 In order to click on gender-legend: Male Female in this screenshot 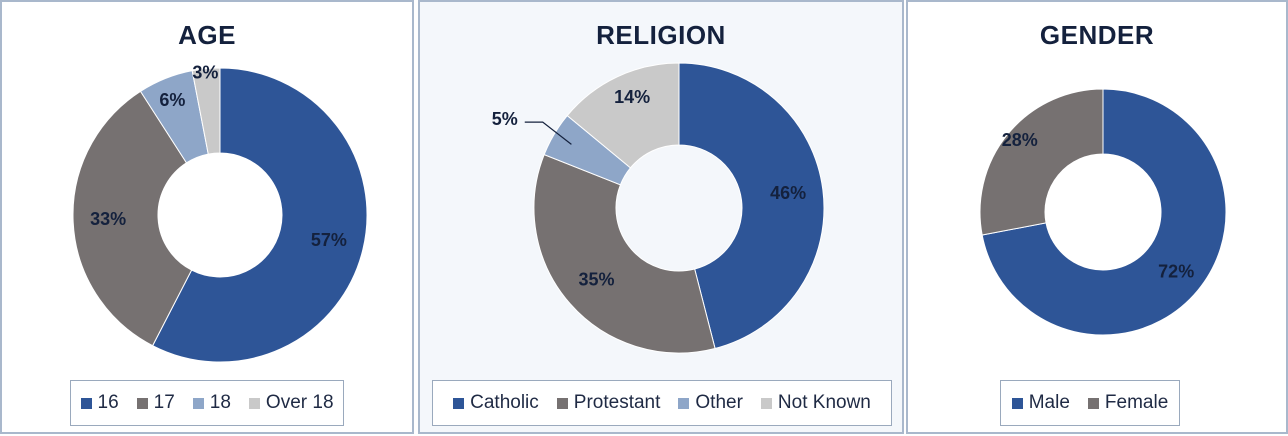, I will do `click(1090, 403)`.